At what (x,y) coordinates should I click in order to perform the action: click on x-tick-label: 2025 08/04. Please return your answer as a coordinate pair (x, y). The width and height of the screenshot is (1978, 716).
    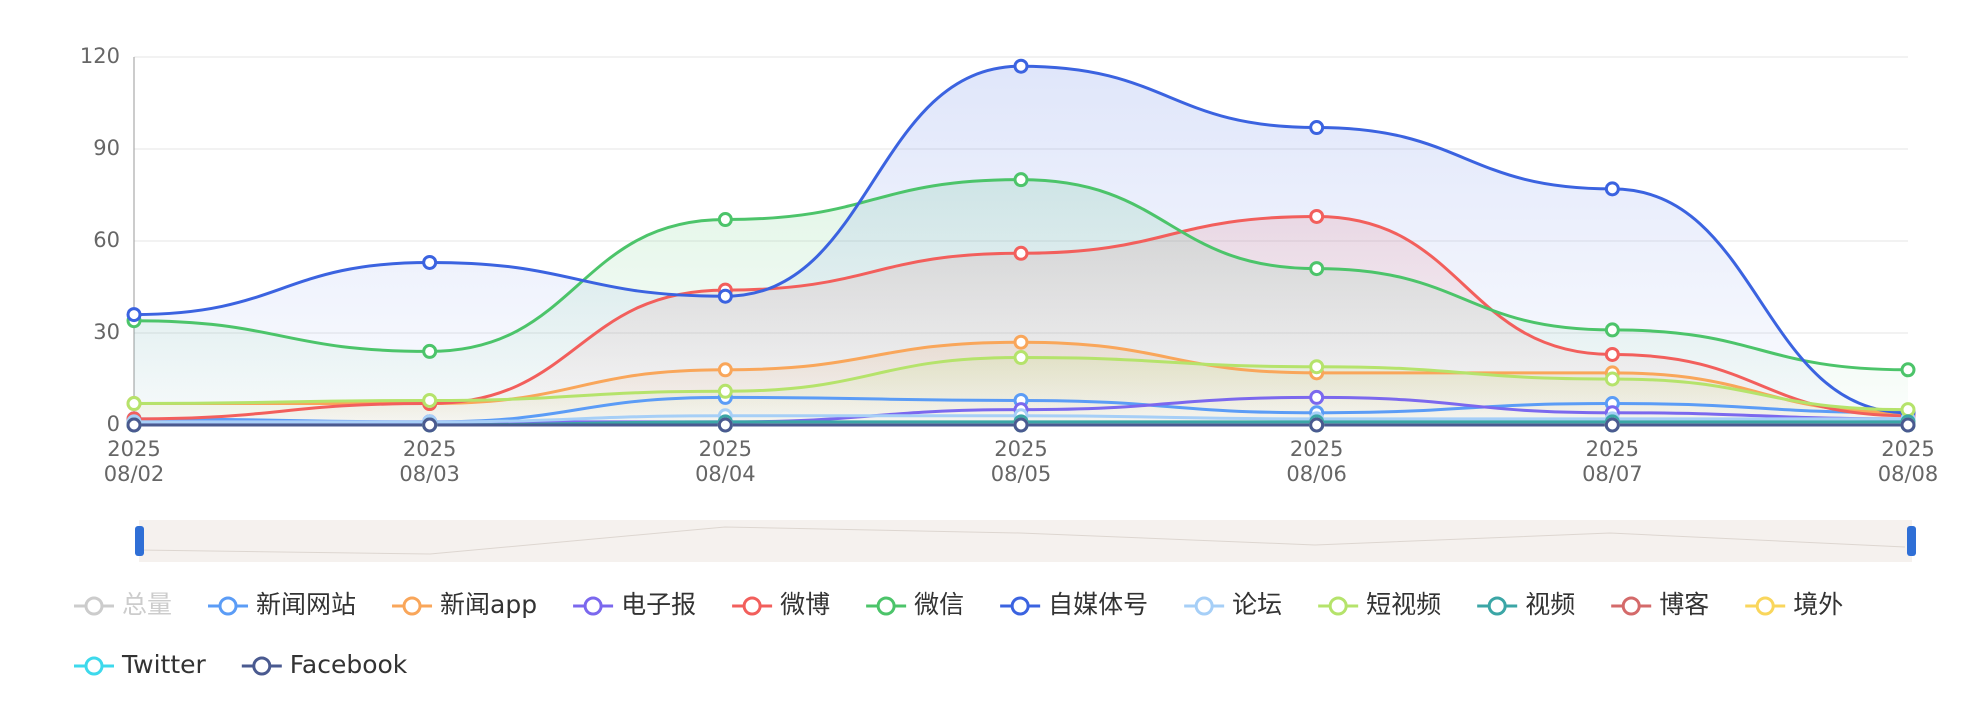
    Looking at the image, I should click on (725, 461).